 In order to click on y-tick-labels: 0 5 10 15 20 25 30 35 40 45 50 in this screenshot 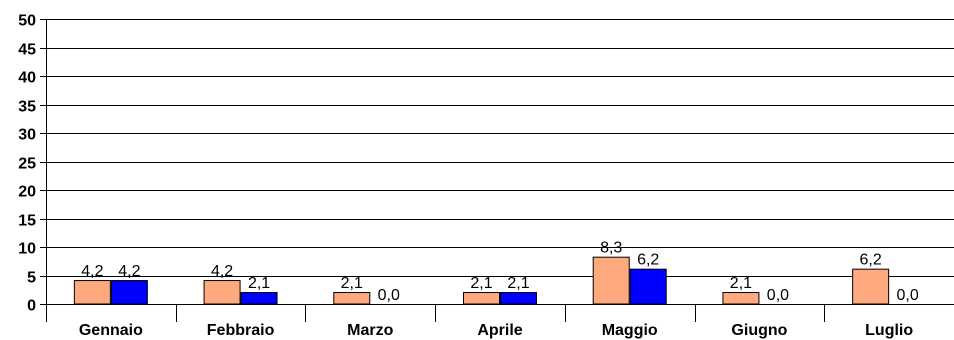, I will do `click(27, 164)`.